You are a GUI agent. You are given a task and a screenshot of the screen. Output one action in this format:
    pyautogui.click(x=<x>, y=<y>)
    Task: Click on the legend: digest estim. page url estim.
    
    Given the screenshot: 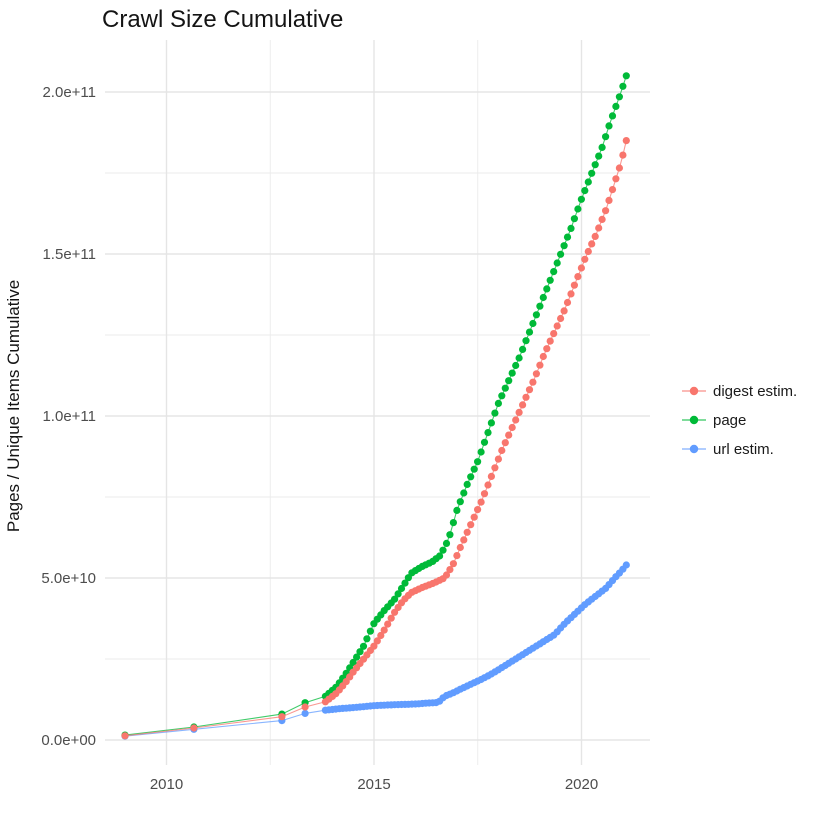 What is the action you would take?
    pyautogui.click(x=739, y=420)
    